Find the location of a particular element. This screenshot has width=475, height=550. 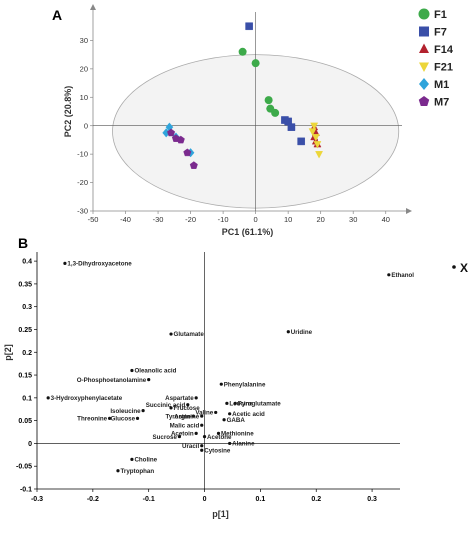

loading-point-arginine is located at coordinates (202, 416).